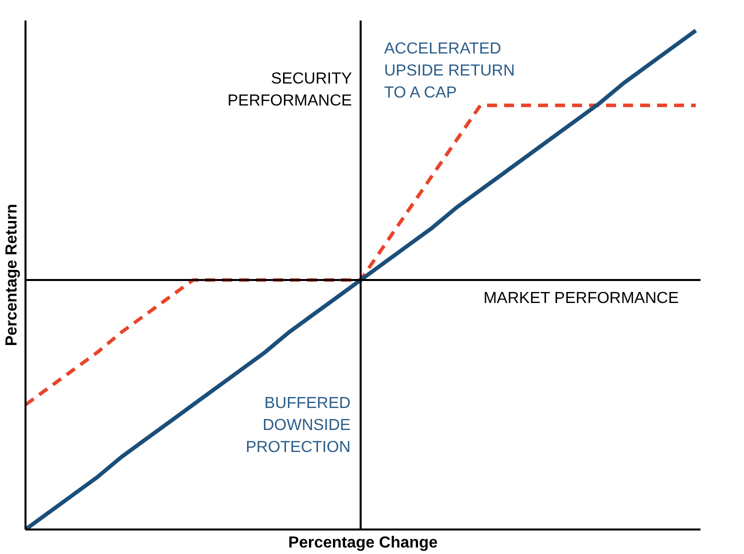 The width and height of the screenshot is (744, 554). I want to click on x-axis-title: Percentage Change, so click(363, 543).